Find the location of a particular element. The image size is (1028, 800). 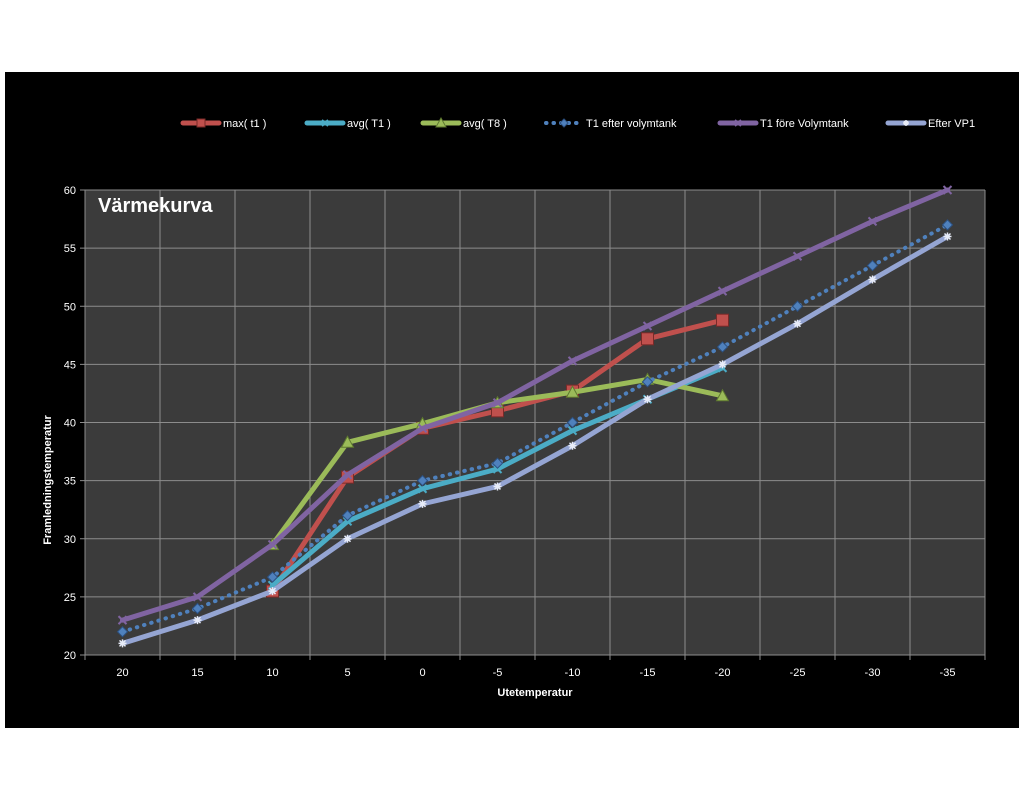

x-tick-label: -15 is located at coordinates (648, 673).